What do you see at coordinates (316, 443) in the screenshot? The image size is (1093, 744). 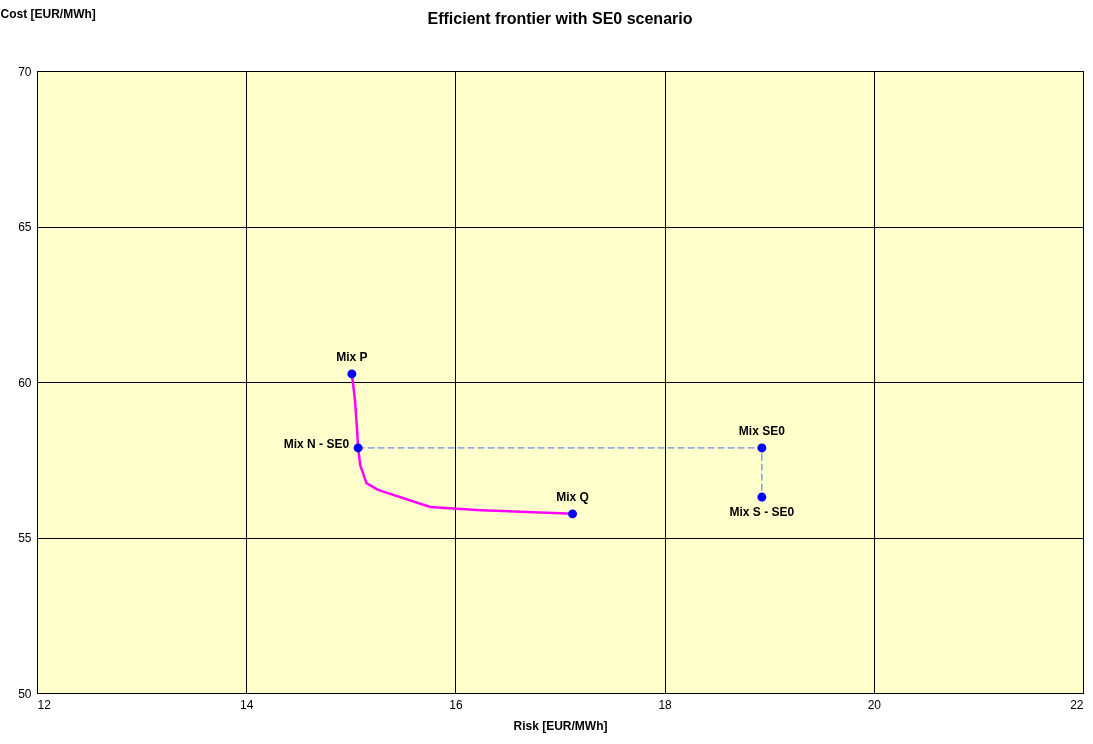 I see `annotation: Mix N - SE0` at bounding box center [316, 443].